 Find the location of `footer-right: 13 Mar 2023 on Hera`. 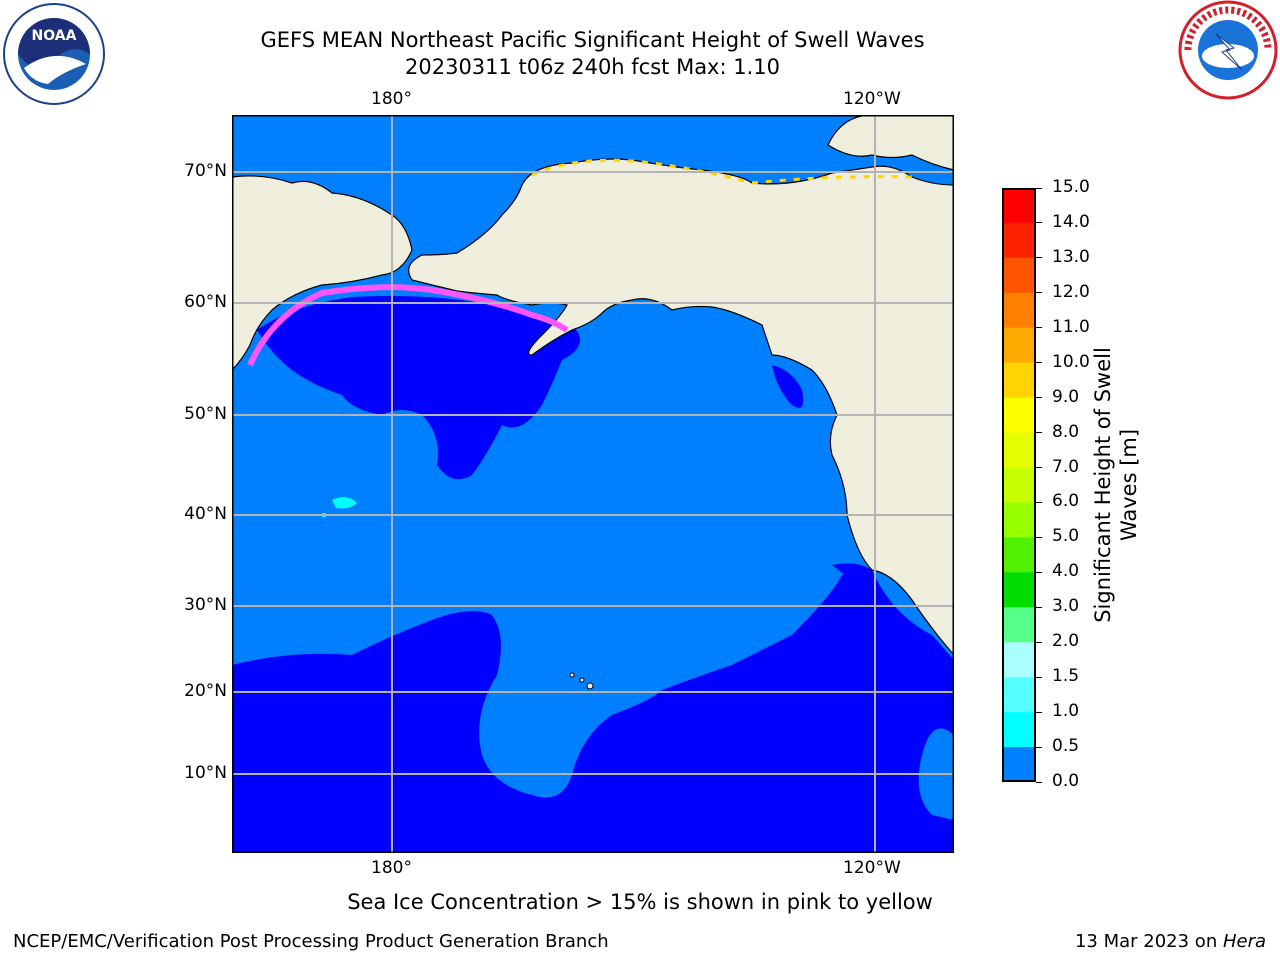

footer-right: 13 Mar 2023 on Hera is located at coordinates (1170, 941).